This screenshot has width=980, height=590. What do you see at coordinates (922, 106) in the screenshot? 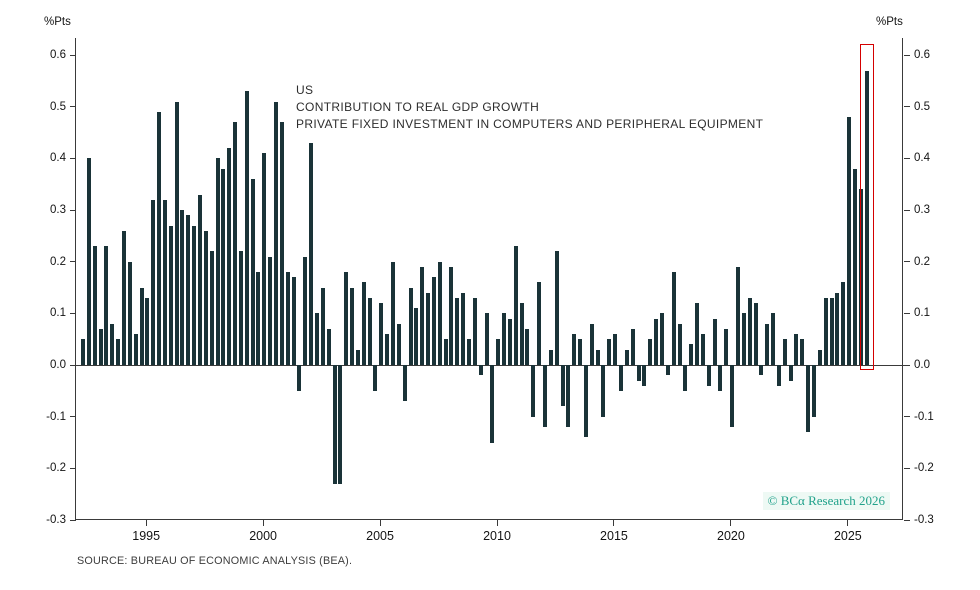
I see `y-tick-label-right: 0.5` at bounding box center [922, 106].